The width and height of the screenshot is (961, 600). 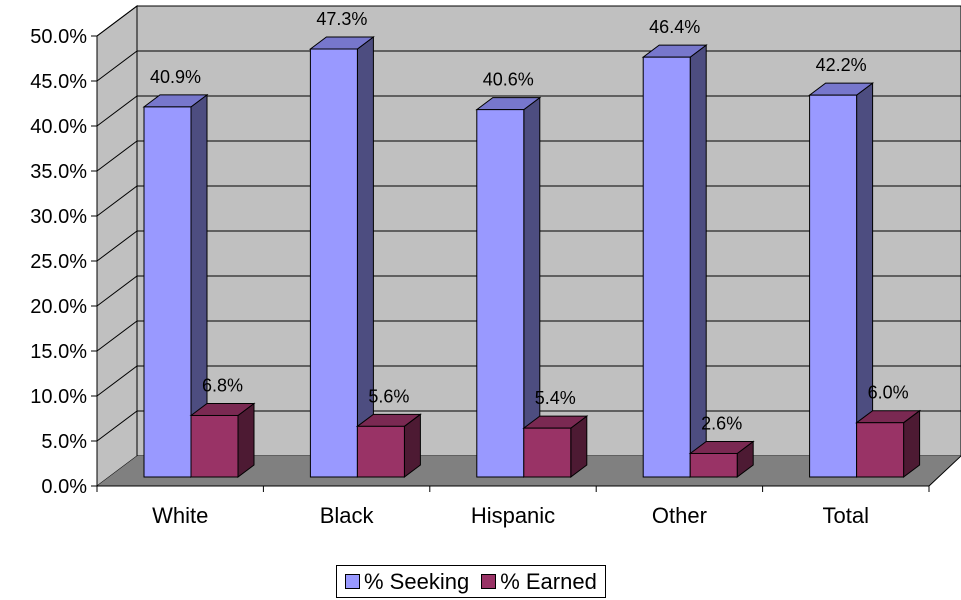 I want to click on data-label: 46.4%, so click(x=674, y=27).